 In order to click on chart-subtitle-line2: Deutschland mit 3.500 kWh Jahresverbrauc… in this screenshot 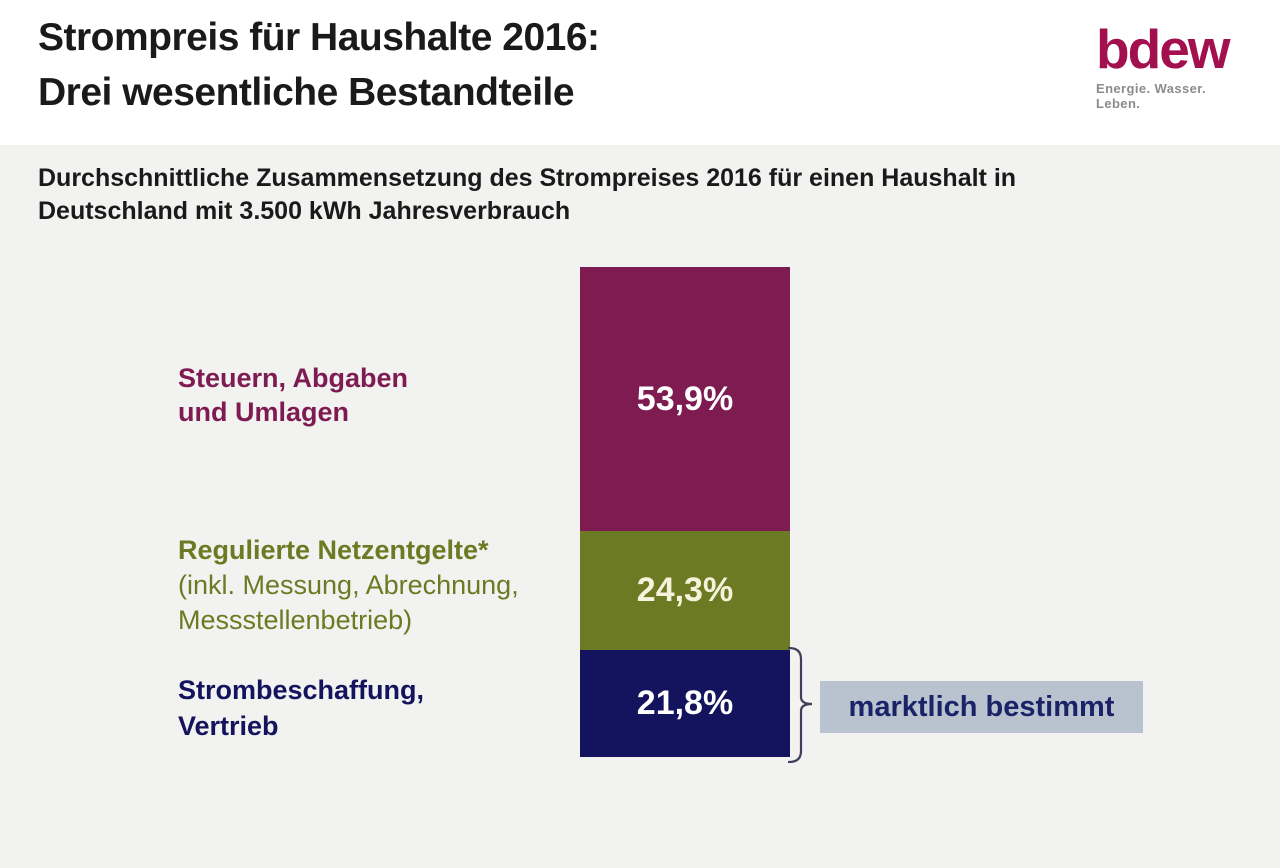, I will do `click(304, 211)`.